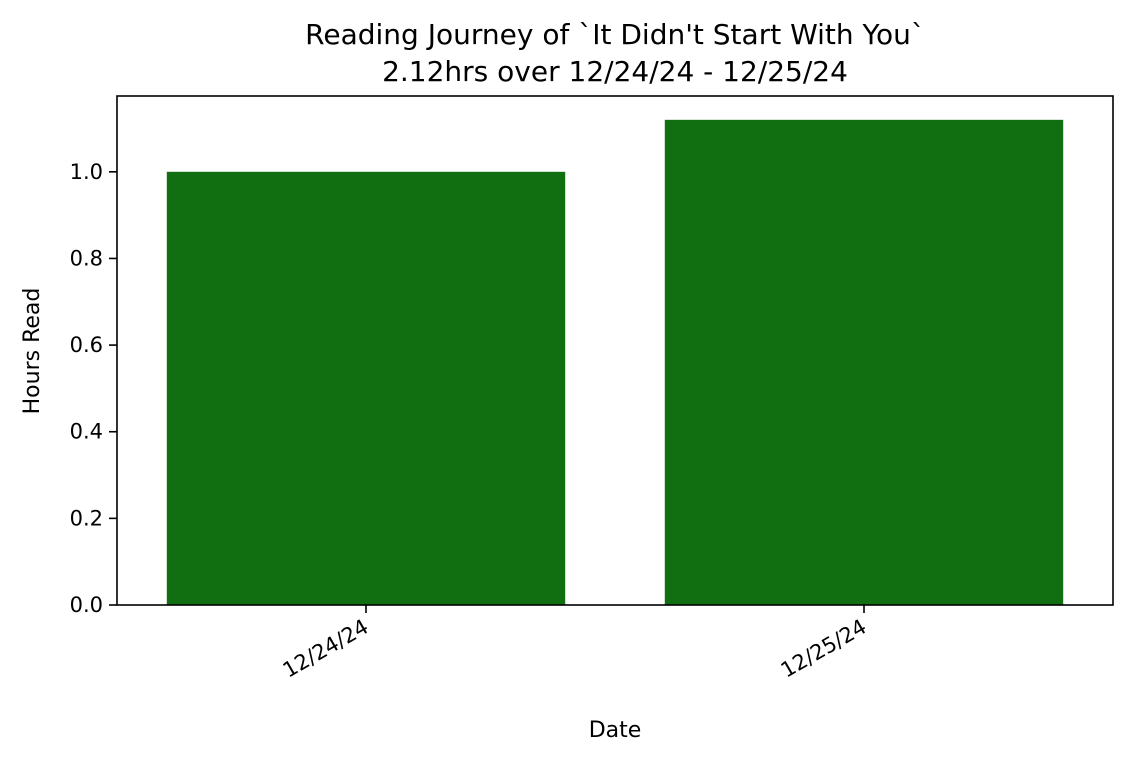  What do you see at coordinates (615, 730) in the screenshot?
I see `x-axis-label: Date` at bounding box center [615, 730].